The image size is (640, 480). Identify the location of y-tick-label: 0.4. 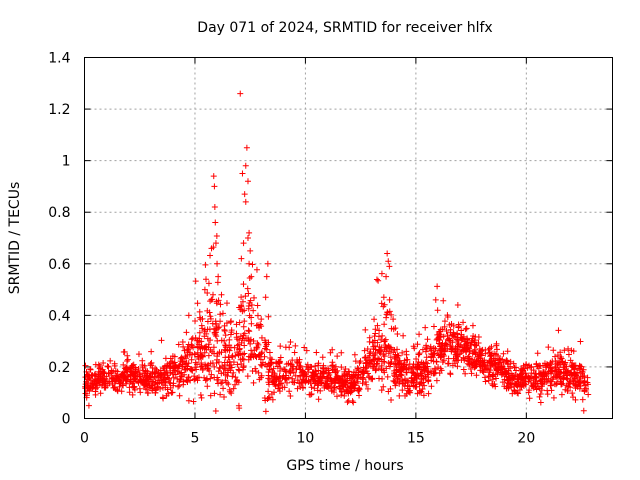
(59, 316).